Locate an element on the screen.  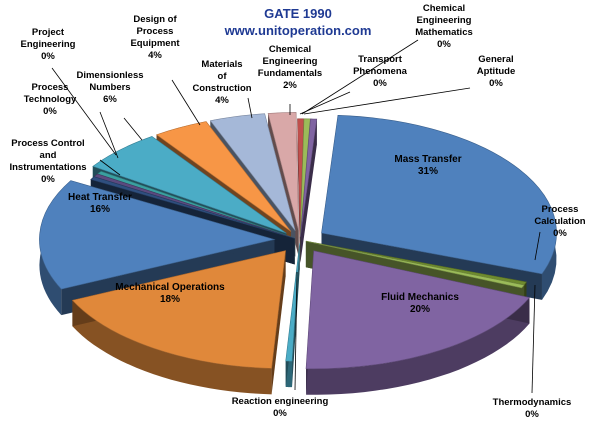
pie-slice-reaction-engineering is located at coordinates (293, 315).